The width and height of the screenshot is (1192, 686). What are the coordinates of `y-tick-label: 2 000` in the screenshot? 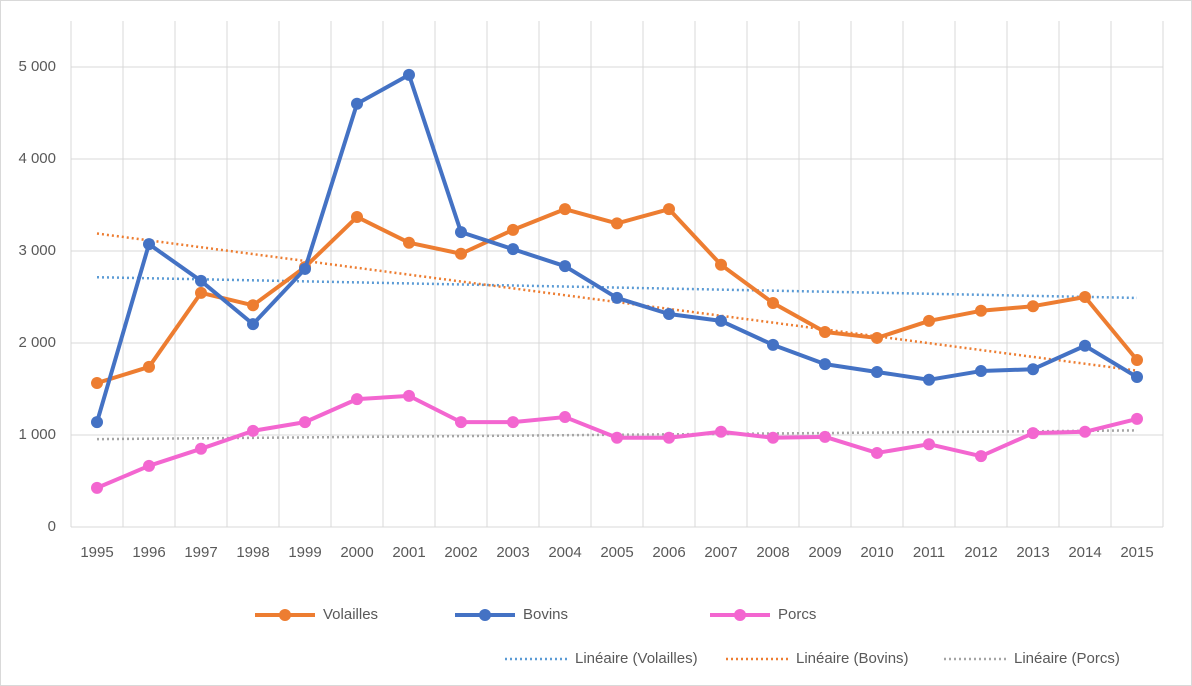 It's located at (37, 342).